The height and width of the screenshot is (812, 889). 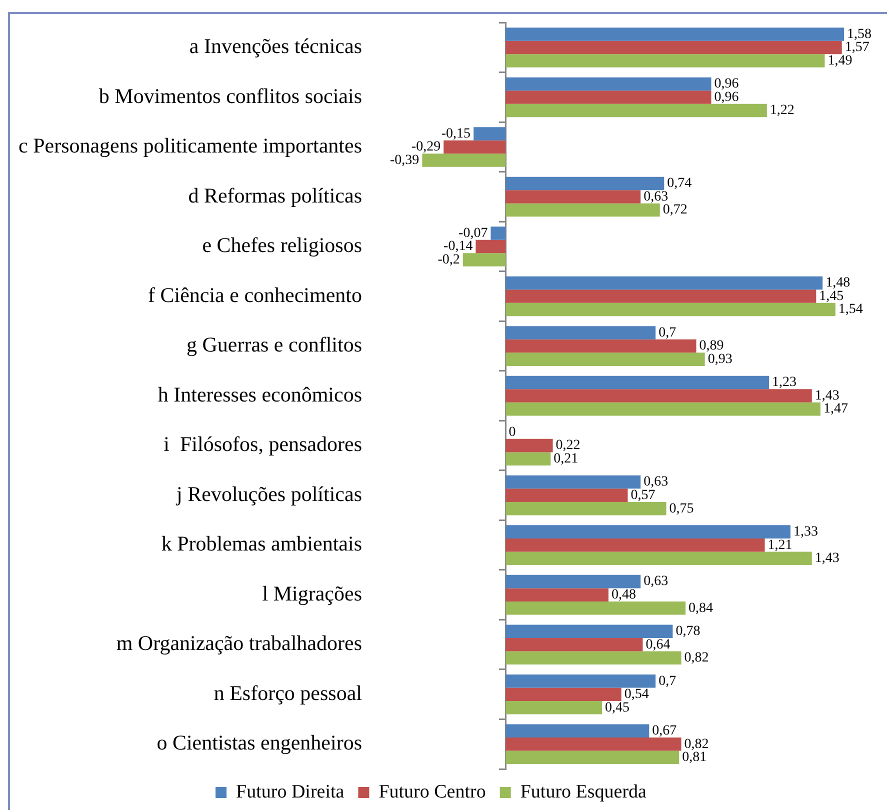 What do you see at coordinates (643, 495) in the screenshot?
I see `data-label: 0,57` at bounding box center [643, 495].